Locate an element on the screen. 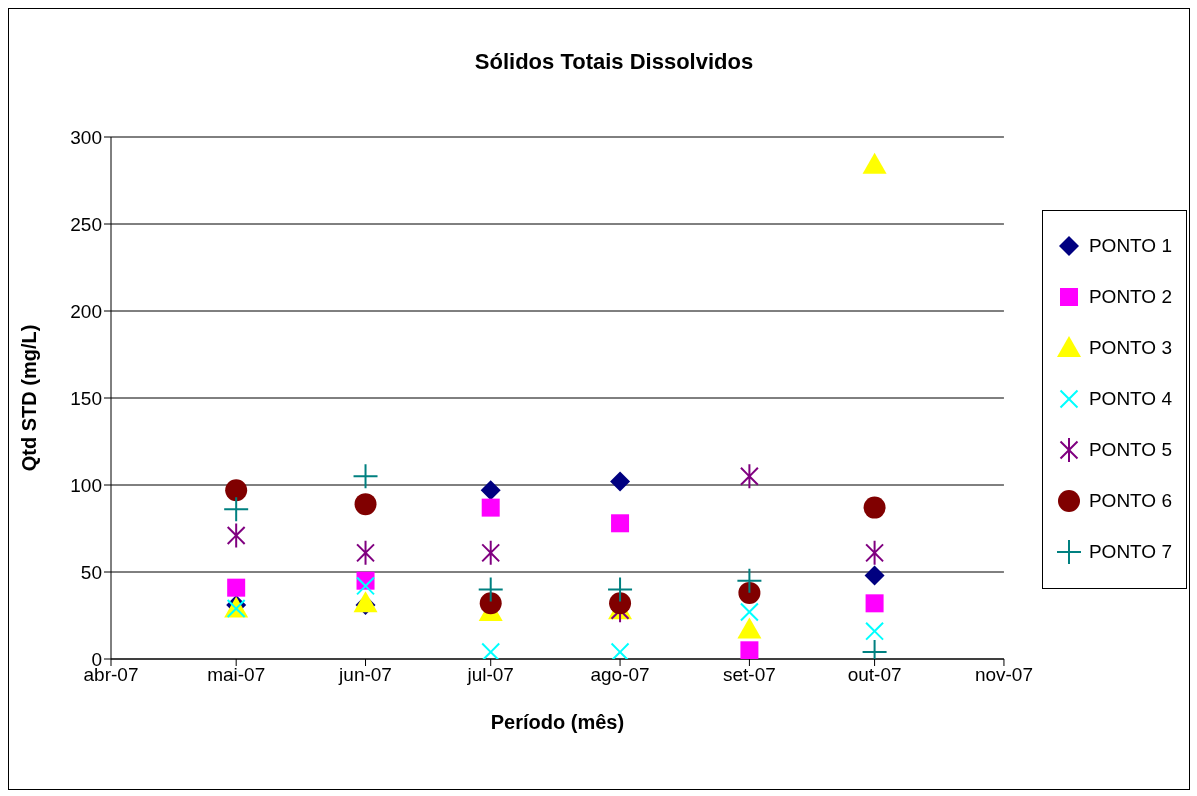  legend-label: PONTO 7 is located at coordinates (1130, 552).